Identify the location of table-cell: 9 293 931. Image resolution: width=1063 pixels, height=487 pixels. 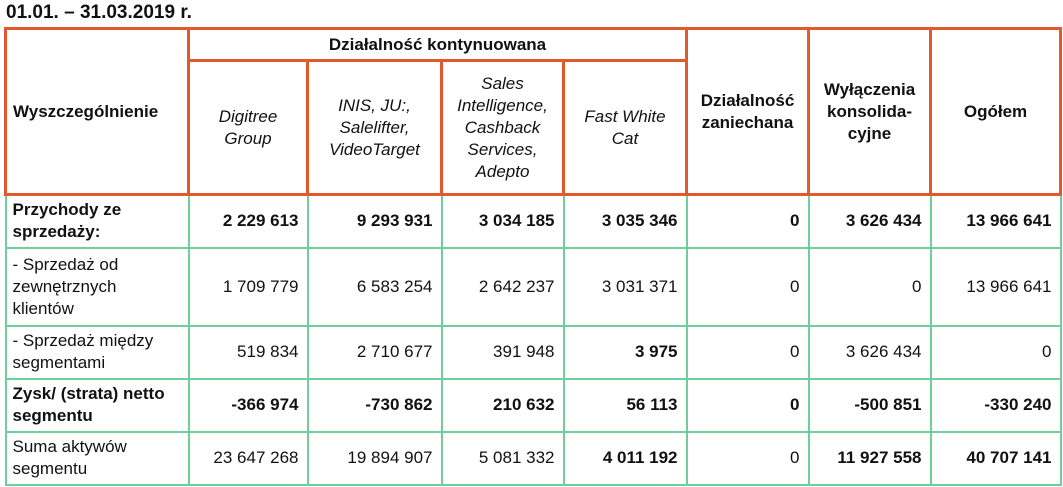
(374, 221).